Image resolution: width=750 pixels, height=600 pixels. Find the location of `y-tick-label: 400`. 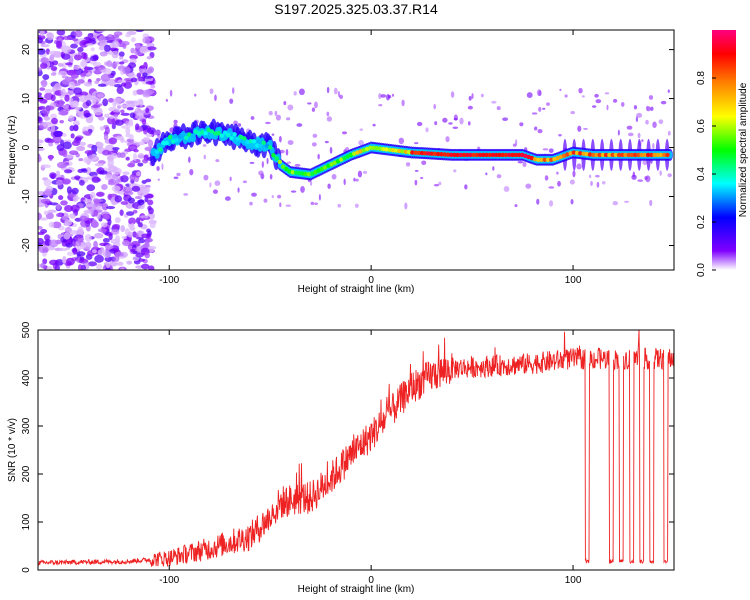

y-tick-label: 400 is located at coordinates (26, 377).